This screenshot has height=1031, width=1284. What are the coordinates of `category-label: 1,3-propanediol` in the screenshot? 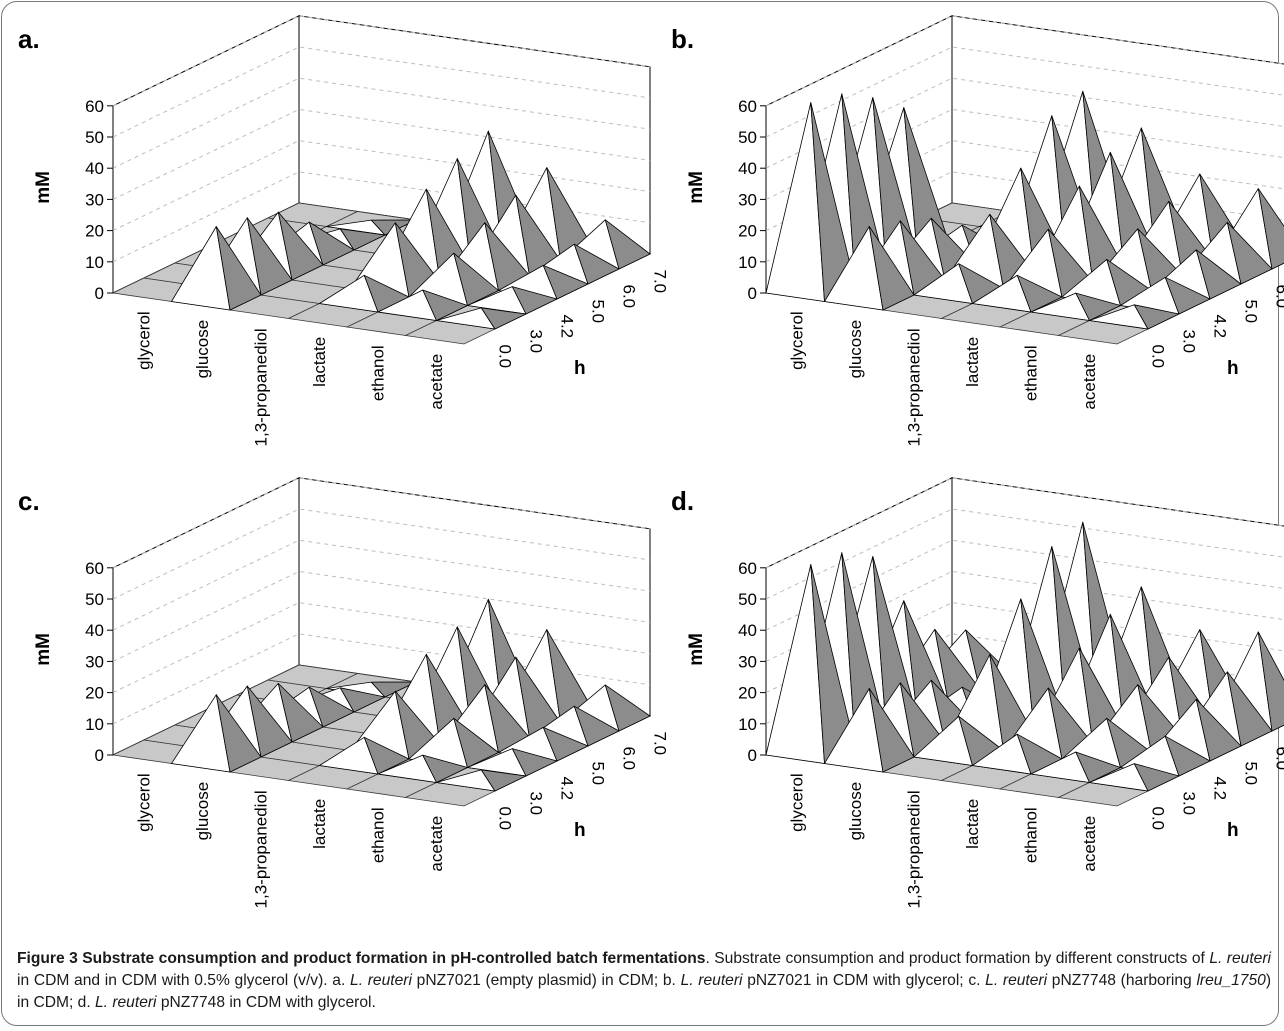 It's located at (260, 387).